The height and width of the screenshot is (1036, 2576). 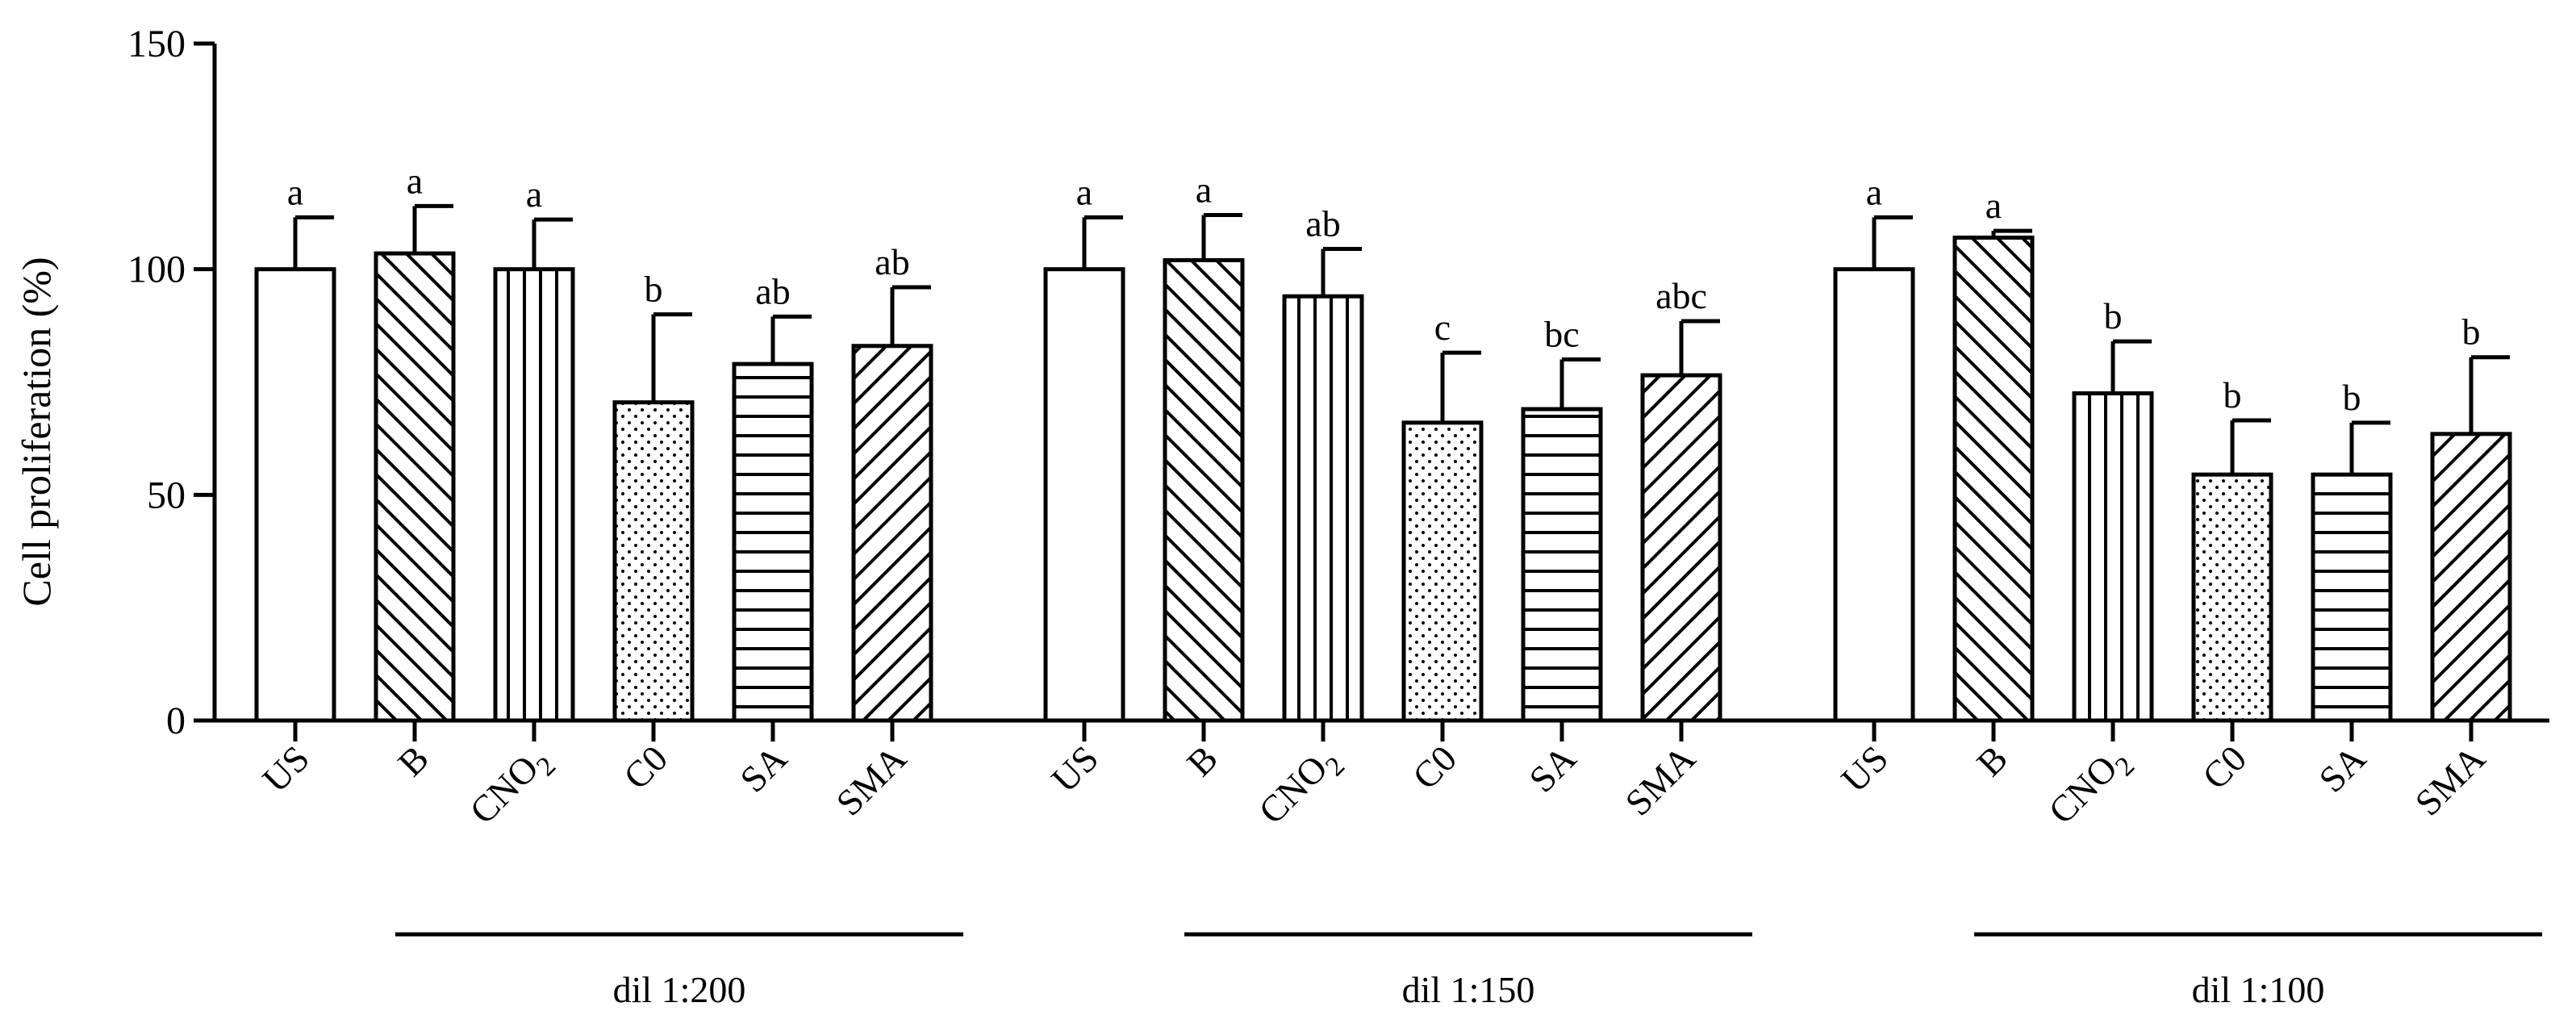 What do you see at coordinates (2258, 989) in the screenshot?
I see `group-label: dil 1:100` at bounding box center [2258, 989].